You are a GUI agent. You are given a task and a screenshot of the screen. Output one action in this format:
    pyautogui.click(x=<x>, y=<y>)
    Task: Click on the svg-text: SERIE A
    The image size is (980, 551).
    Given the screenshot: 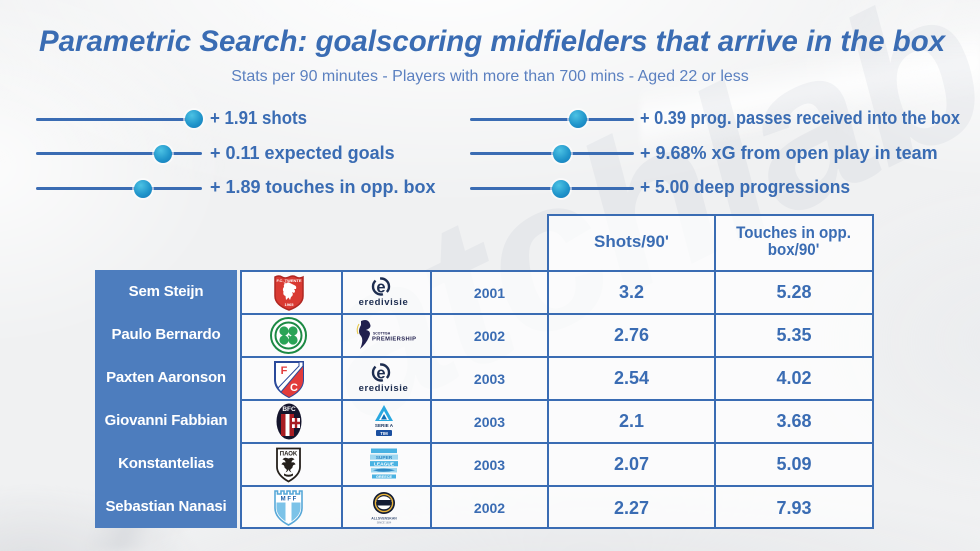 What is the action you would take?
    pyautogui.click(x=383, y=425)
    